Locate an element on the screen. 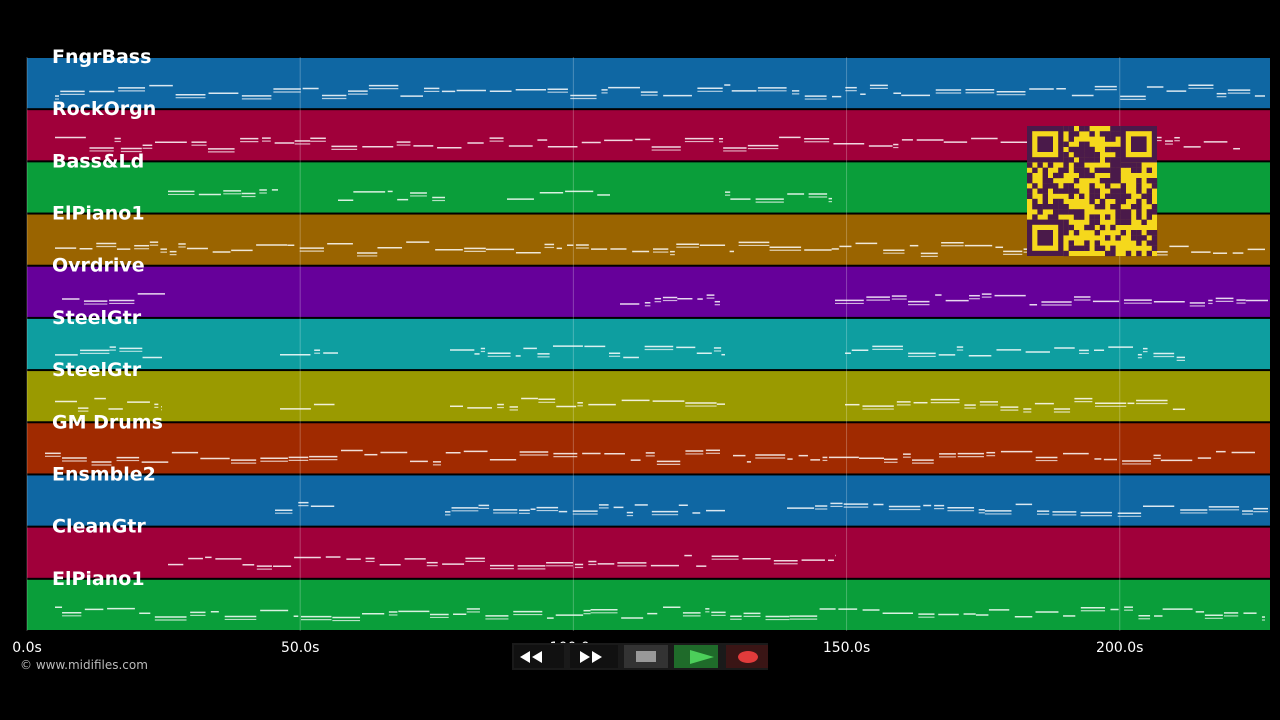 This screenshot has width=1280, height=720. forward-button is located at coordinates (594, 656).